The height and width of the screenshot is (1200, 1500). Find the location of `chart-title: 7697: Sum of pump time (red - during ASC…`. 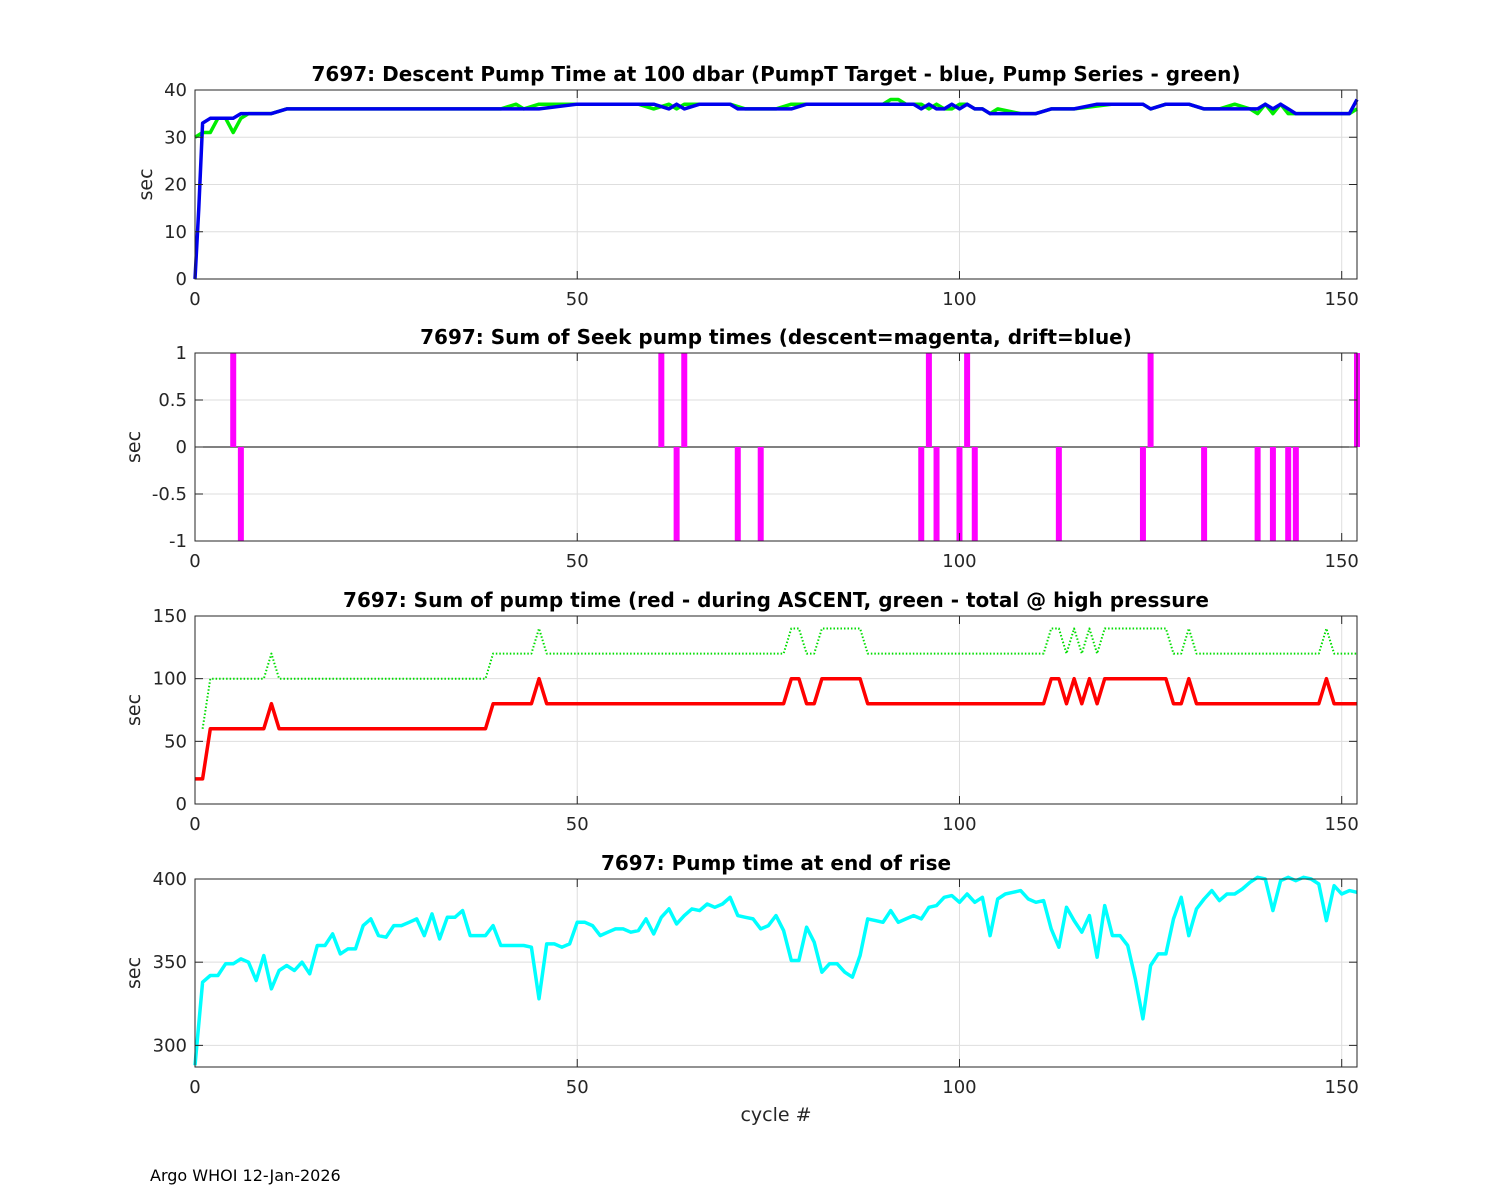

chart-title: 7697: Sum of pump time (red - during ASC… is located at coordinates (776, 600).